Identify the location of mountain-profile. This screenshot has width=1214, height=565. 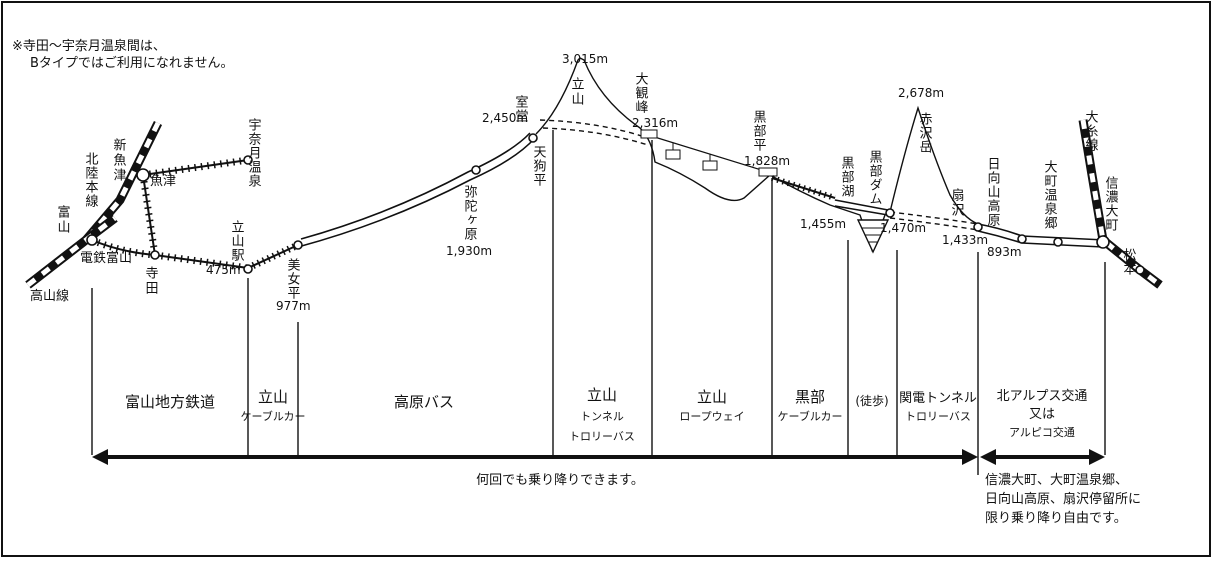
(757, 155).